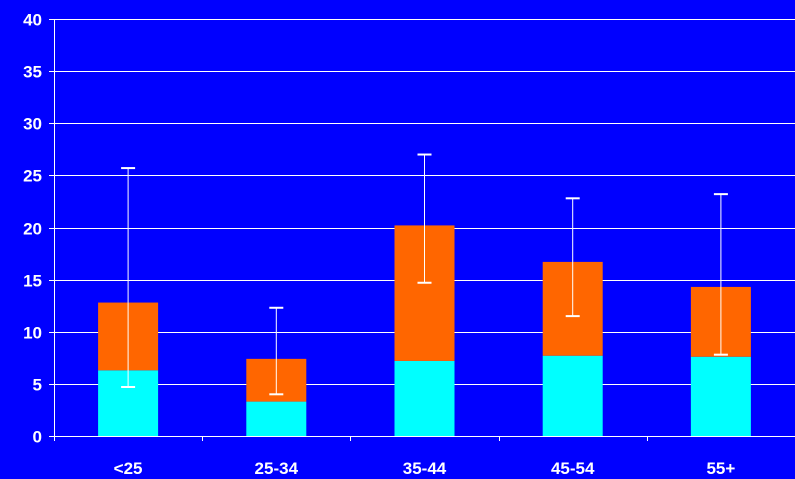 Image resolution: width=795 pixels, height=479 pixels. I want to click on y-tick-label: 5, so click(37, 385).